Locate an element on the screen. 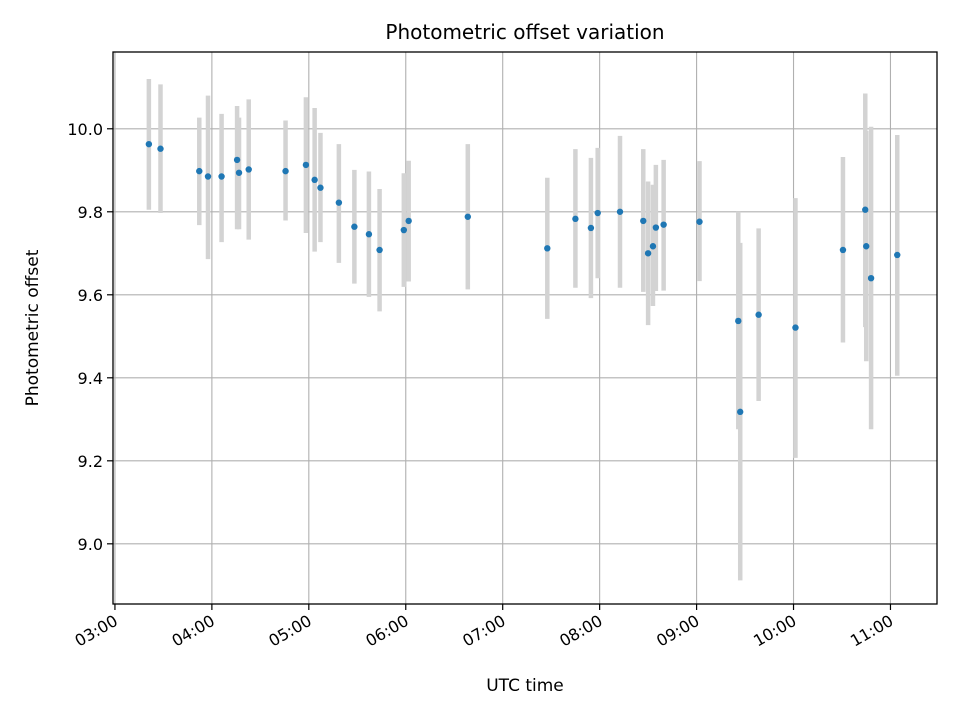  x-tick-label: 04:00 is located at coordinates (192, 631).